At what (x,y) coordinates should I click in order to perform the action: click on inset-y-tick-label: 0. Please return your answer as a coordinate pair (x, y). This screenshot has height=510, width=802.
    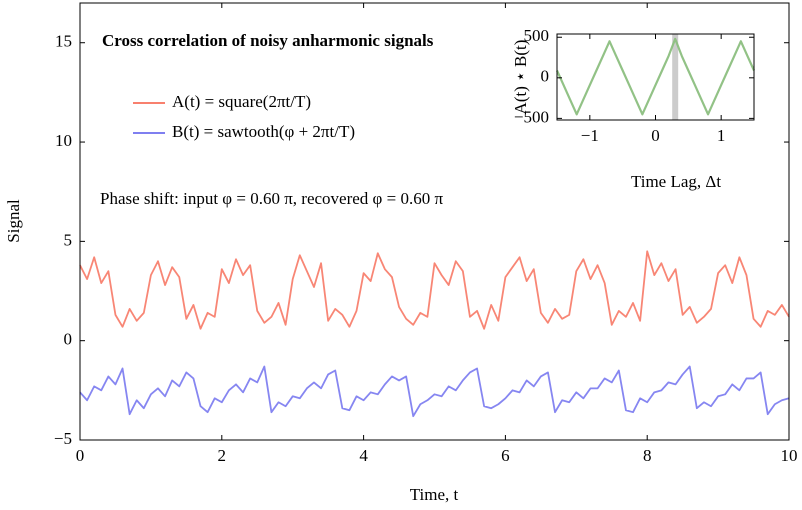
    Looking at the image, I should click on (545, 76).